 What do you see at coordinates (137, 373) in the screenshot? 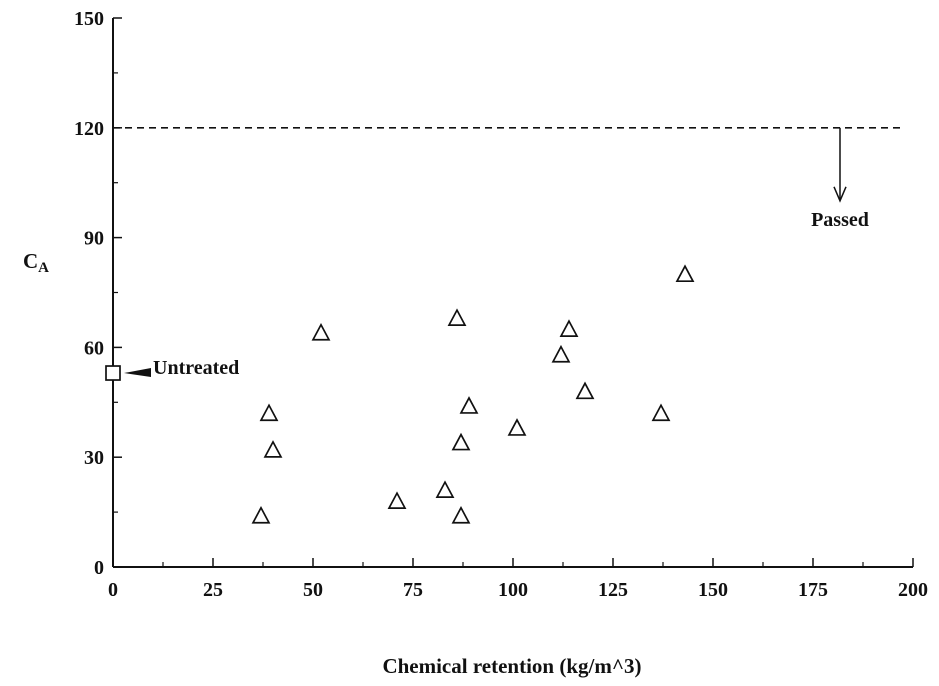
I see `untreated-pointer` at bounding box center [137, 373].